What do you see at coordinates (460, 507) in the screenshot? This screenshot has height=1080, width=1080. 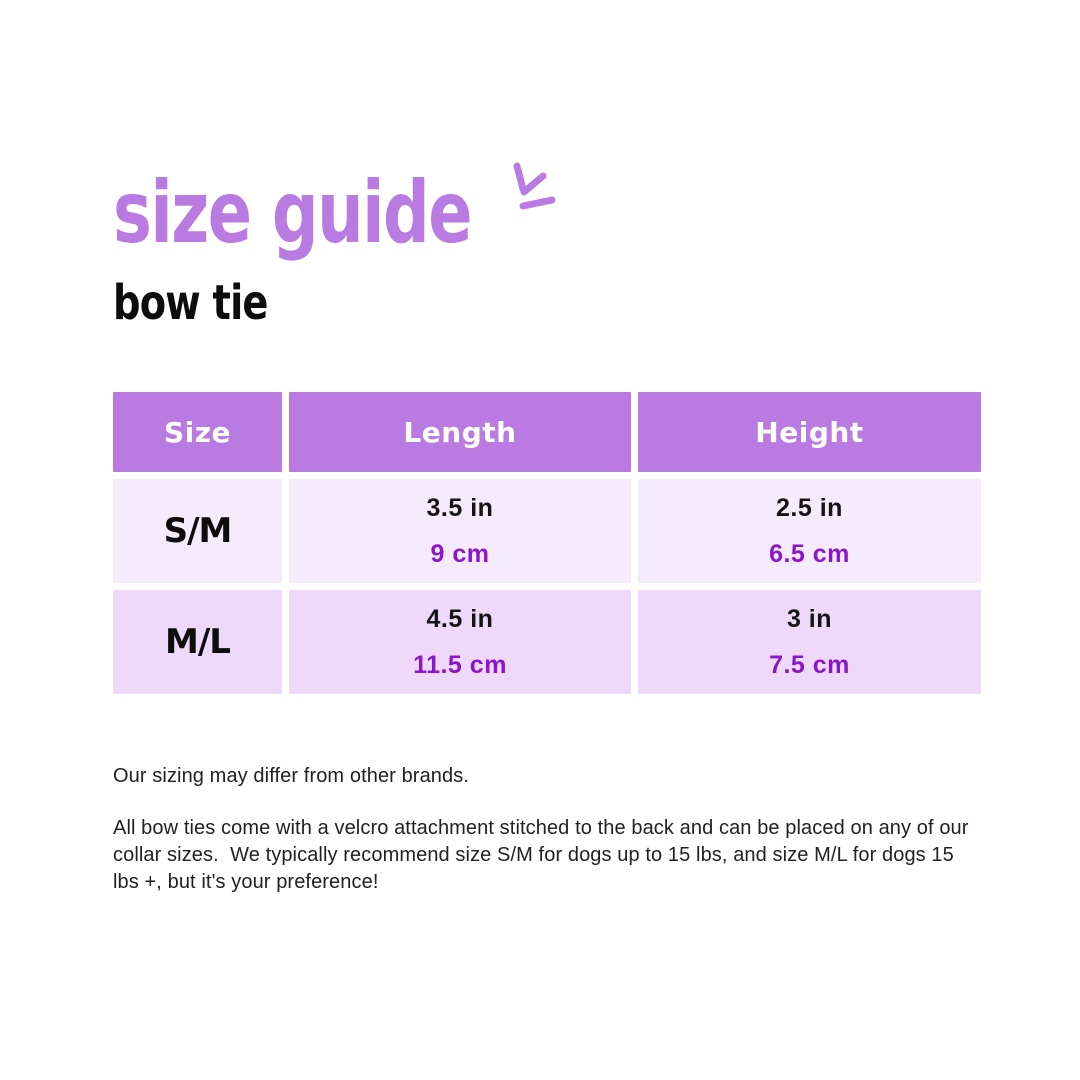 I see `length-inches: 3.5 in` at bounding box center [460, 507].